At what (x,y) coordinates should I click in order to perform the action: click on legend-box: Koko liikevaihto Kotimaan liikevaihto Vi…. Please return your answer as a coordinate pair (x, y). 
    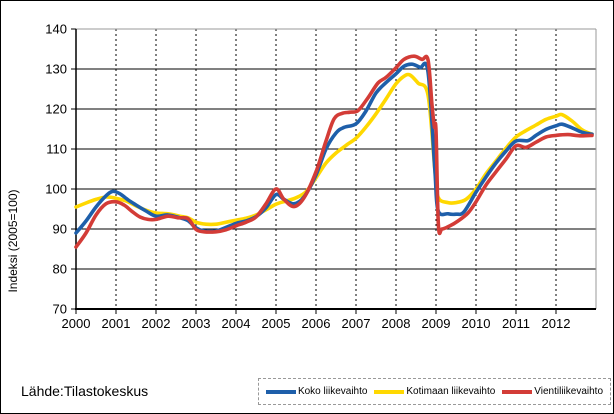
    Looking at the image, I should click on (434, 391).